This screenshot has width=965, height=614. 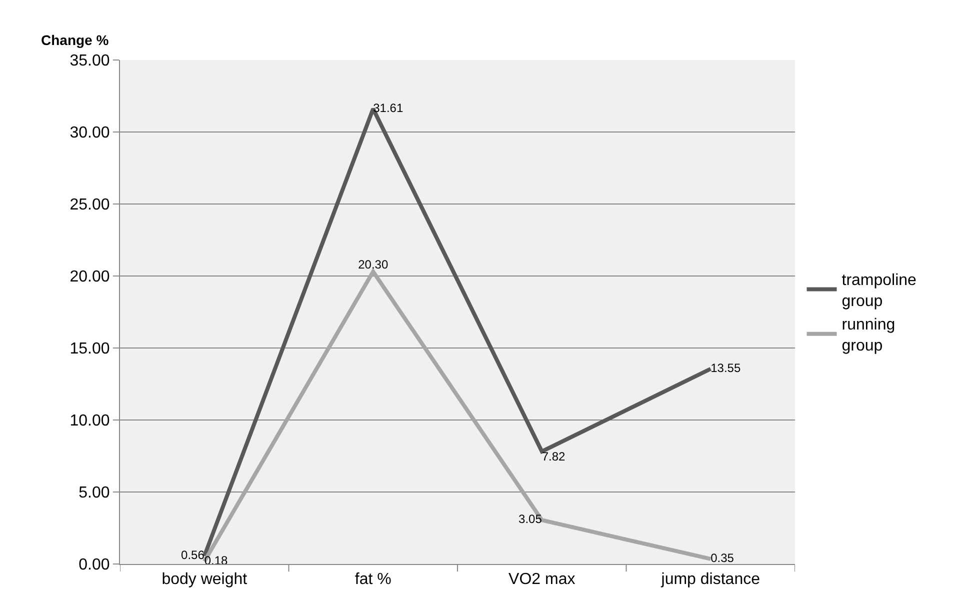 I want to click on data-label: 3.05, so click(x=530, y=519).